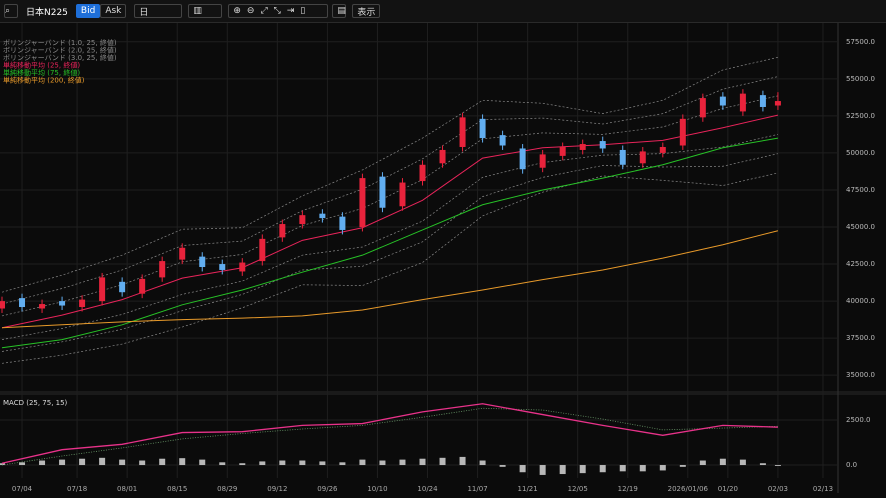 The image size is (886, 498). What do you see at coordinates (41, 65) in the screenshot?
I see `legend-entry: 単純移動平均 (25, 終値)` at bounding box center [41, 65].